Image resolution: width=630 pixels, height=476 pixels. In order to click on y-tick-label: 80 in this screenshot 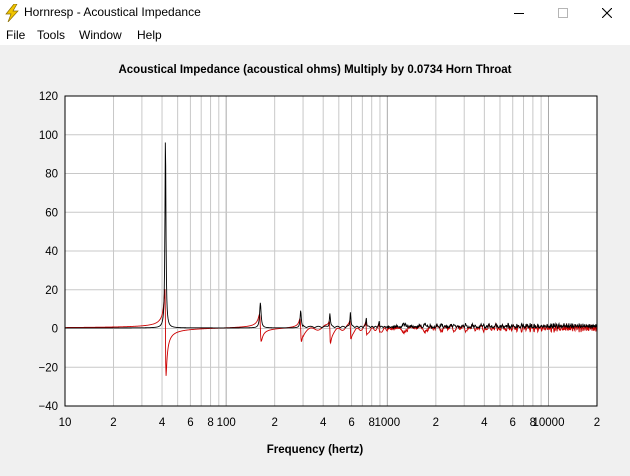, I will do `click(51, 175)`.